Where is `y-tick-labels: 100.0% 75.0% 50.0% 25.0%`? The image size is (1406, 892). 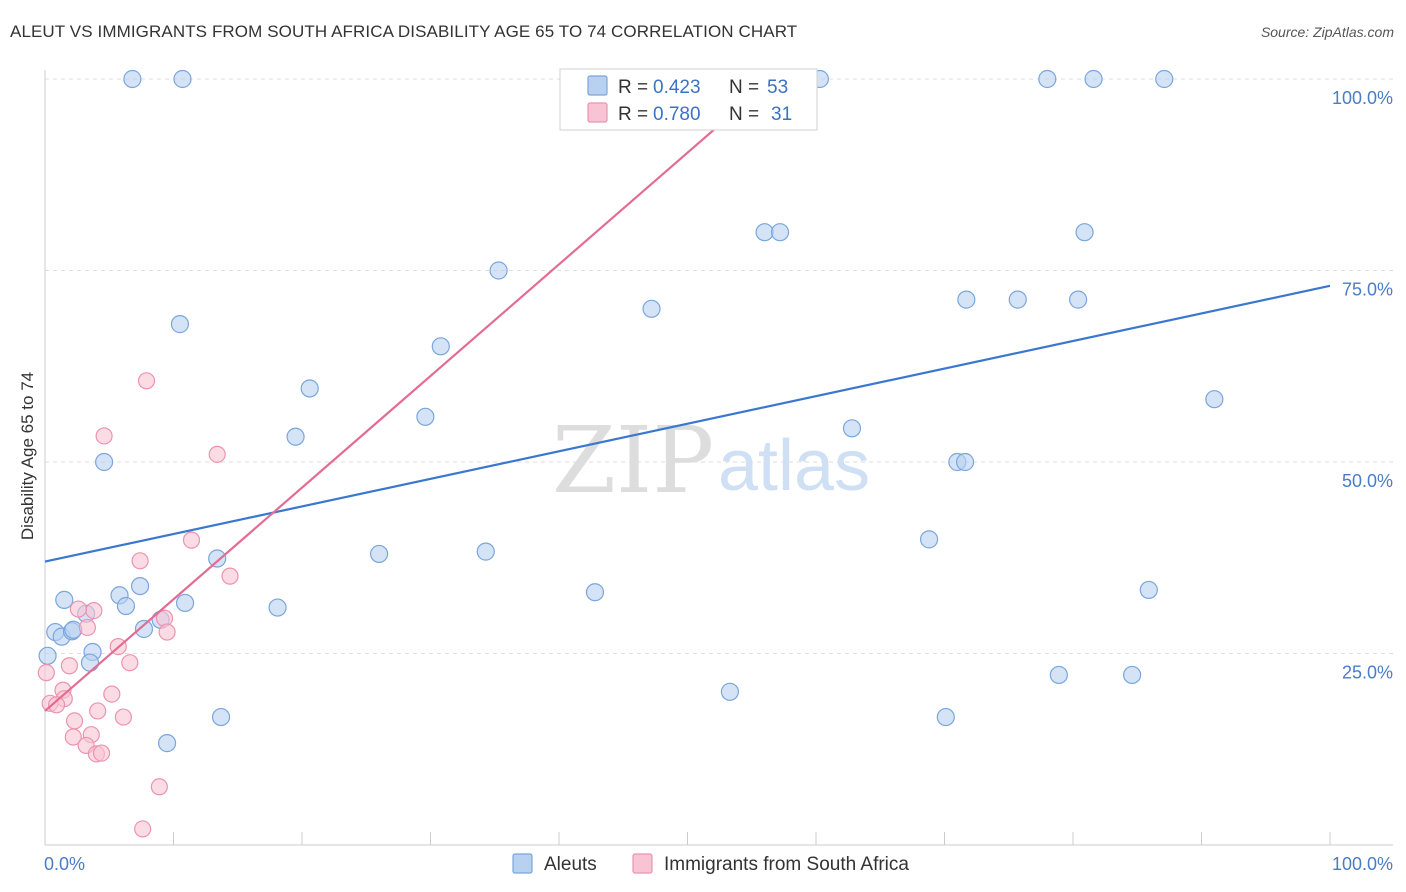
y-tick-labels: 100.0% 75.0% 50.0% 25.0% is located at coordinates (1362, 385).